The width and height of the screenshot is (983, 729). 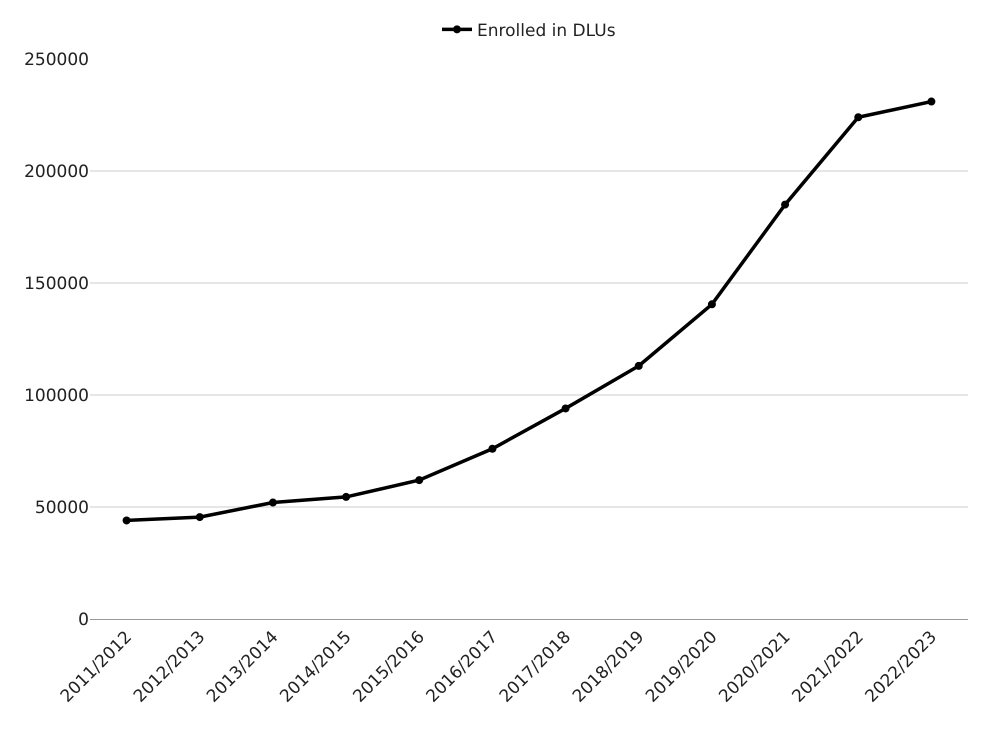 What do you see at coordinates (546, 30) in the screenshot?
I see `legend-label: Enrolled in DLUs` at bounding box center [546, 30].